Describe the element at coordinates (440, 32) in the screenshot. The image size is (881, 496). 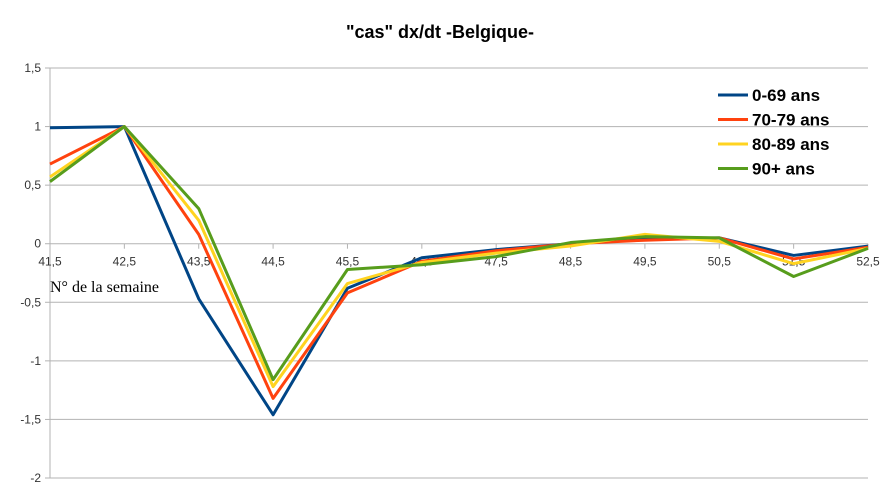
I see `chart-title: "cas" dx/dt -Belgique-` at that location.